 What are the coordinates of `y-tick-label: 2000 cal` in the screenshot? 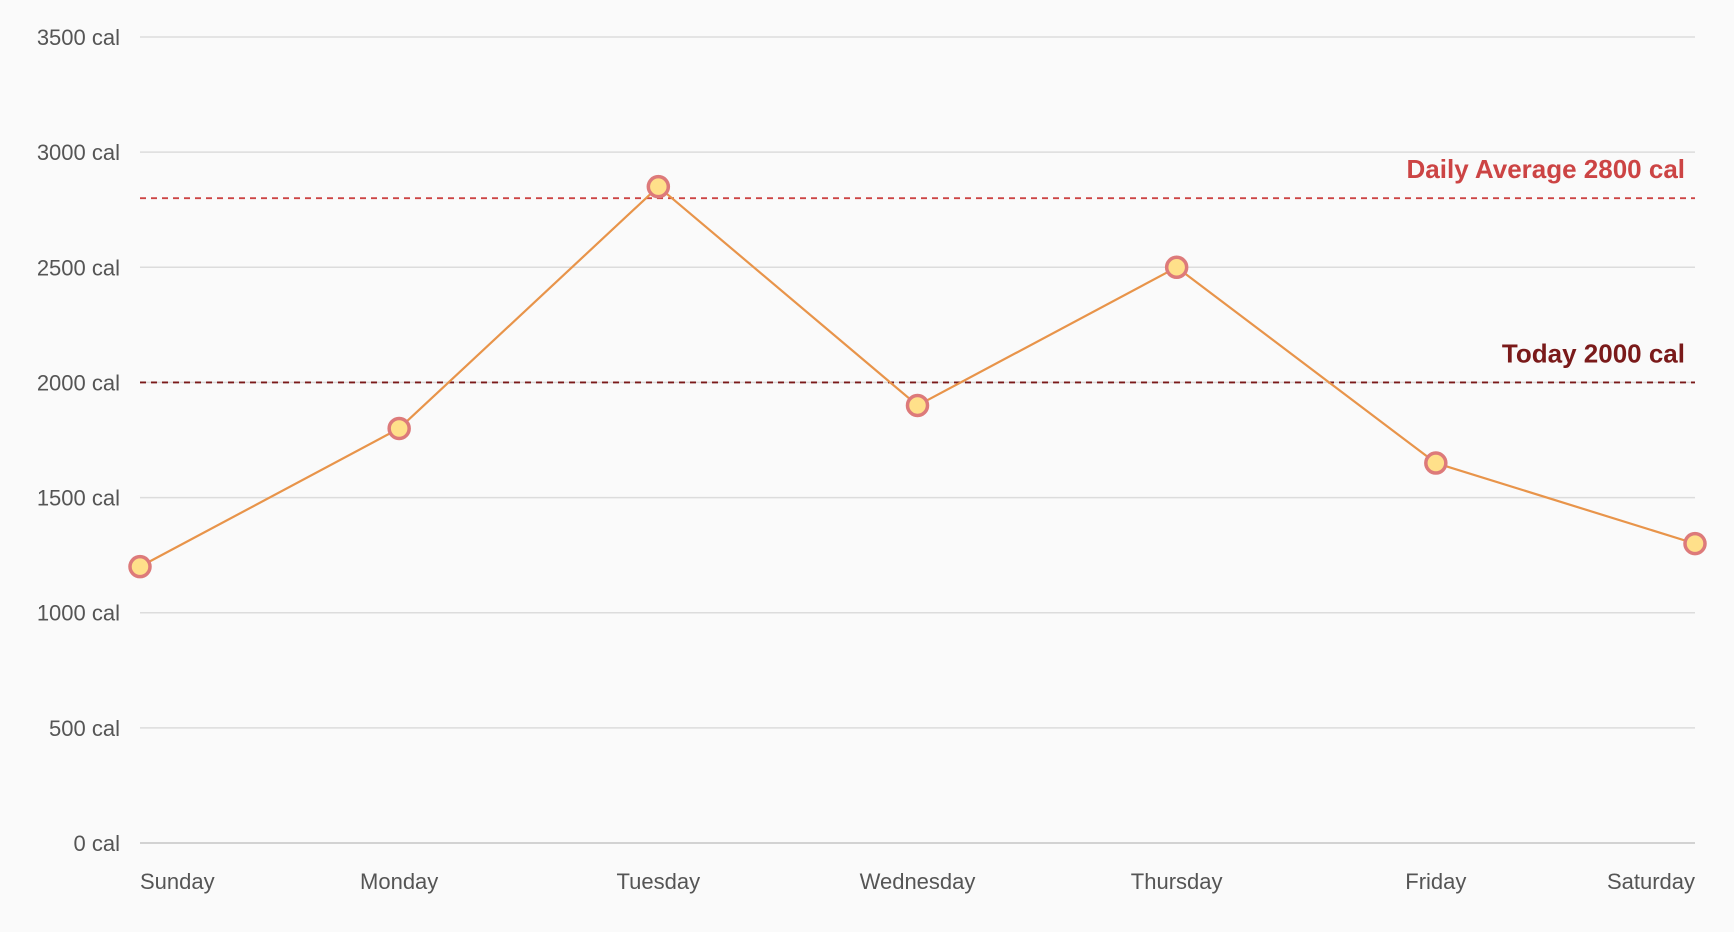 It's located at (78, 382).